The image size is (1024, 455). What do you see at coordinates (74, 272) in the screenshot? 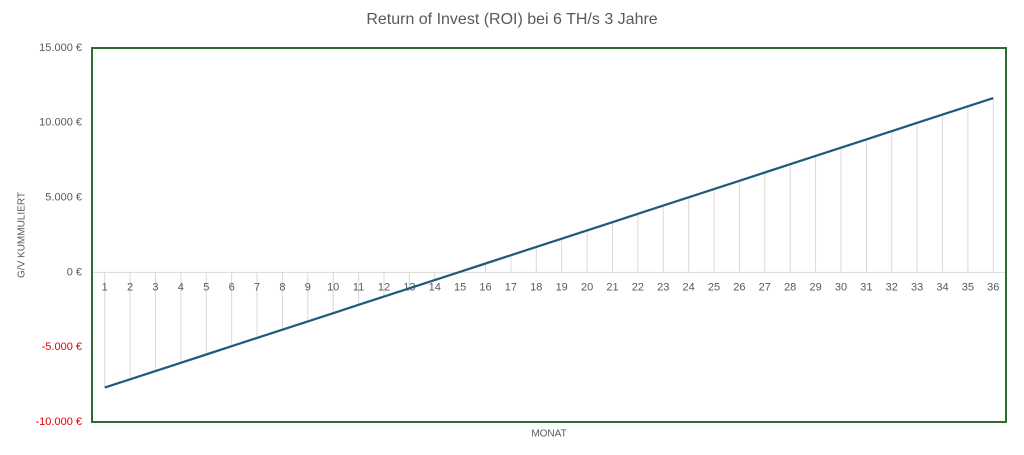
I see `y-tick-label: 0 €` at bounding box center [74, 272].